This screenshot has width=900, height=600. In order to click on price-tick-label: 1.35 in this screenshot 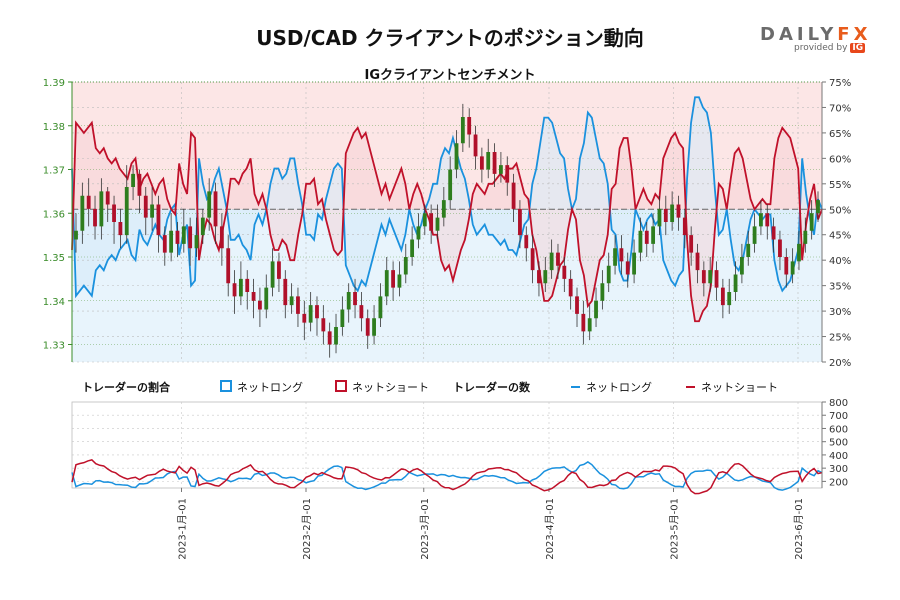, I will do `click(54, 258)`.